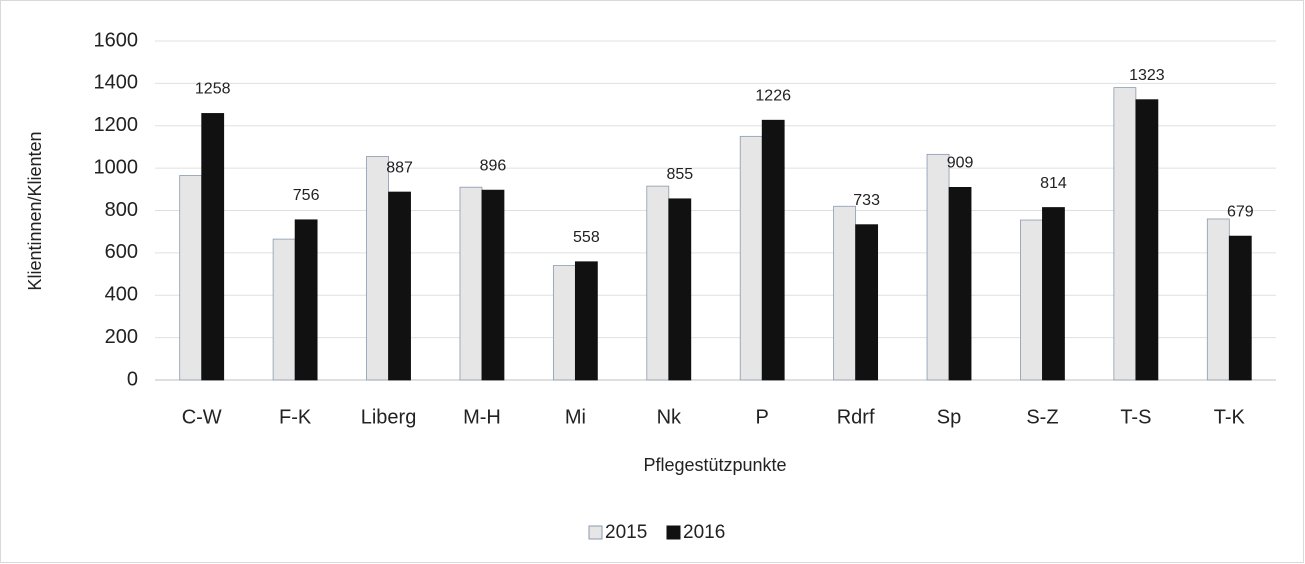 The width and height of the screenshot is (1305, 564). Describe the element at coordinates (389, 417) in the screenshot. I see `x-tick-label: Liberg` at that location.